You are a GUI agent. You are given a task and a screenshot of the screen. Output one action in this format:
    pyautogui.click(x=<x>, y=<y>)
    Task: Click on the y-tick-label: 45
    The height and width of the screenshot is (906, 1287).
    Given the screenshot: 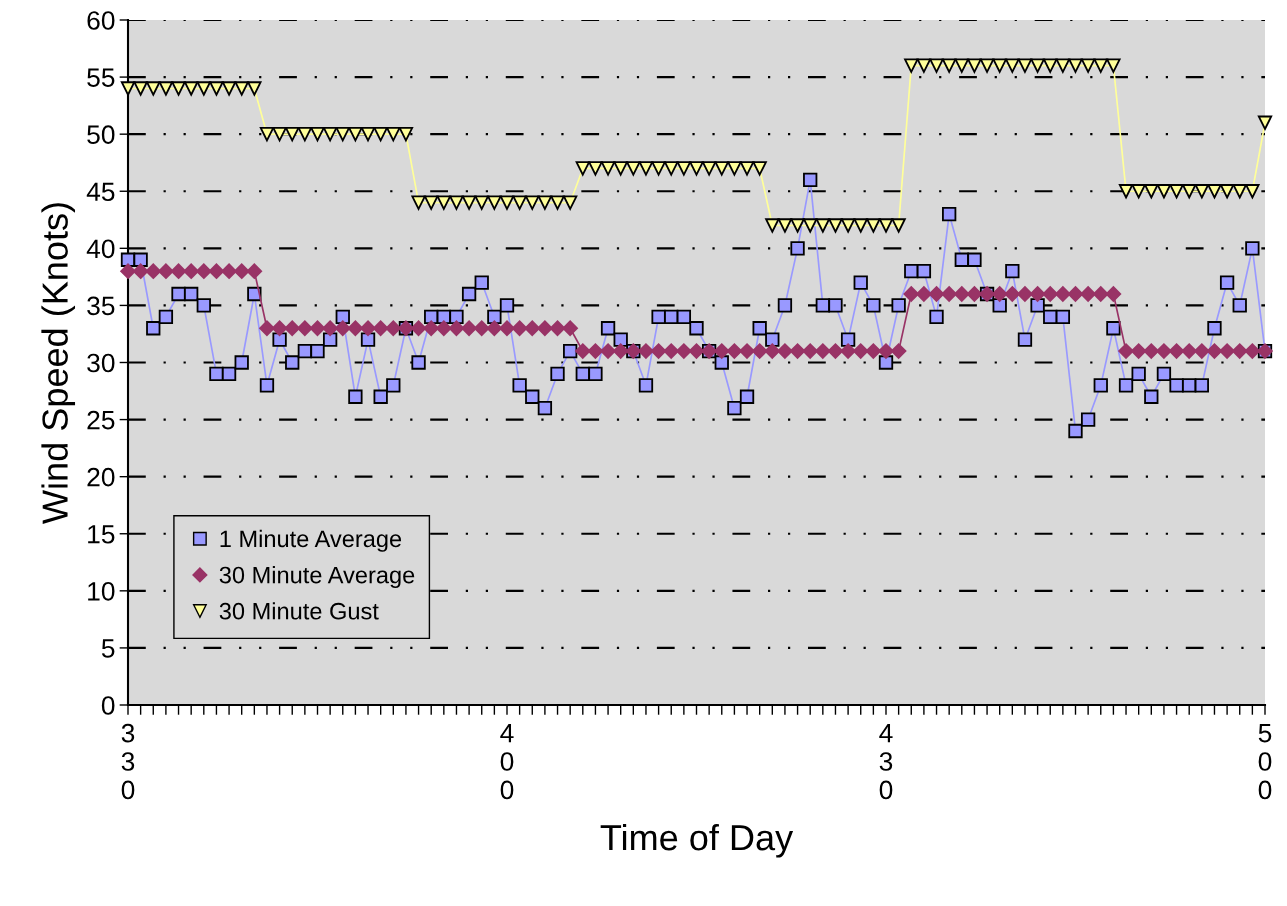 What is the action you would take?
    pyautogui.click(x=100, y=192)
    